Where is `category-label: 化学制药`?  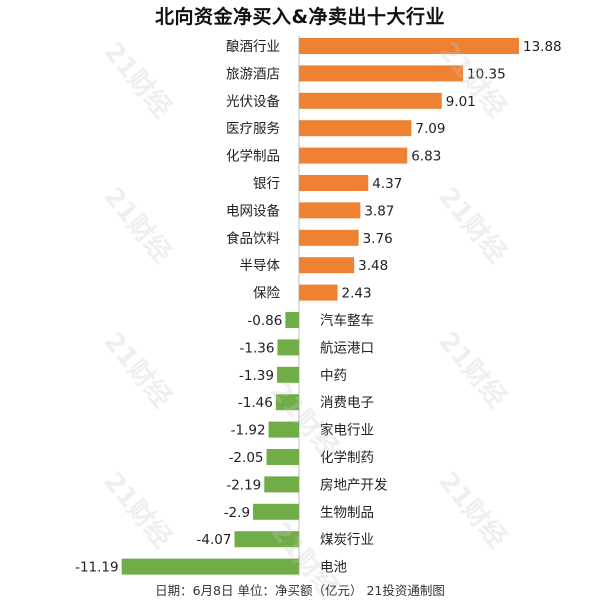 category-label: 化学制药 is located at coordinates (347, 458).